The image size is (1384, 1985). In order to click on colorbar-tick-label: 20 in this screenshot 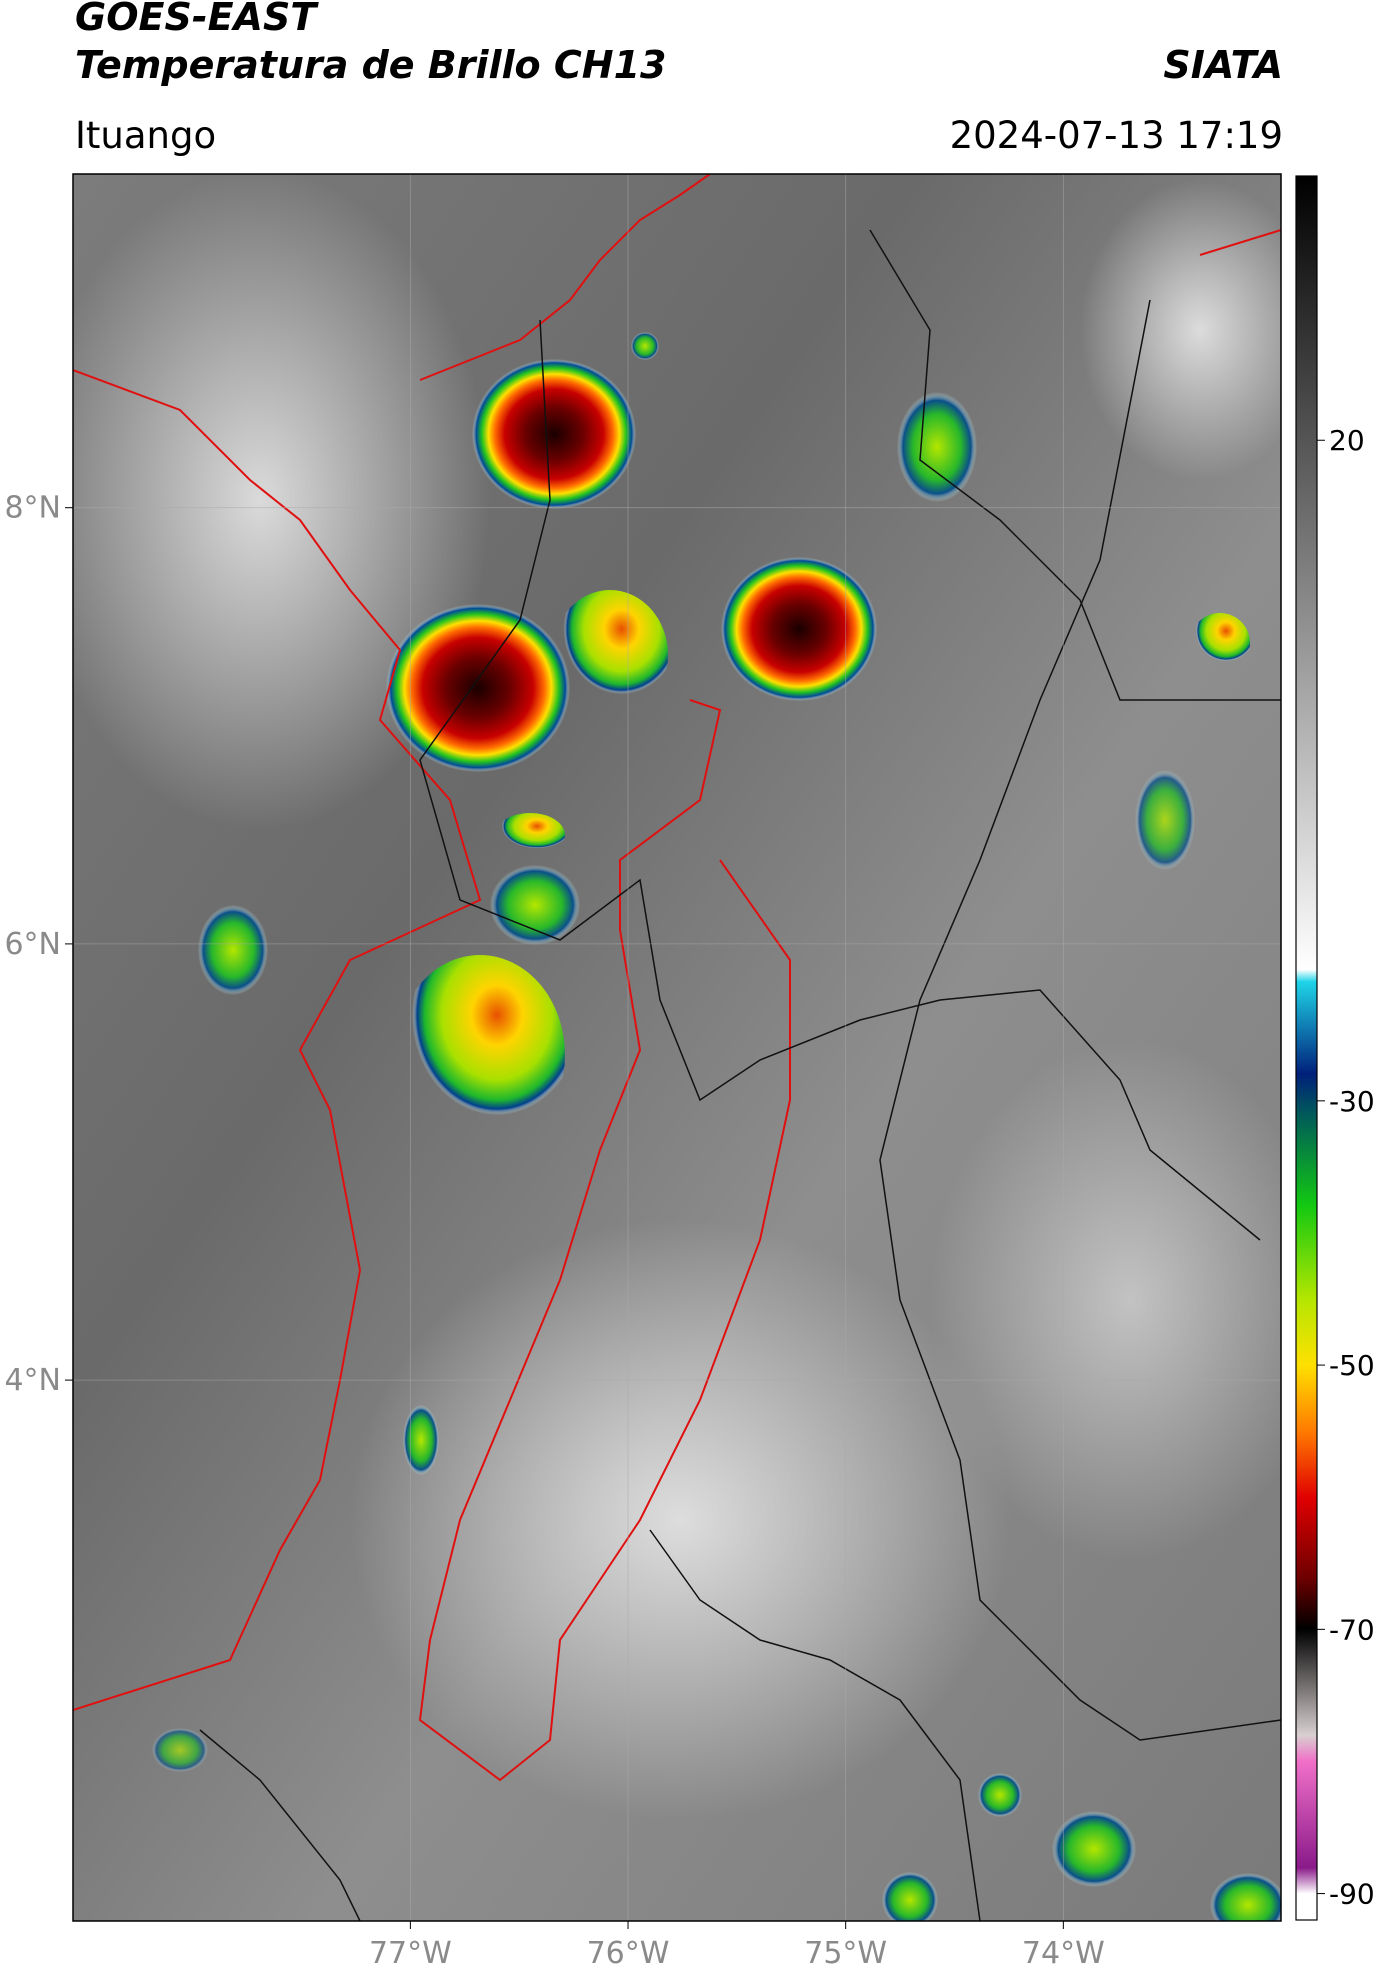, I will do `click(1347, 440)`.